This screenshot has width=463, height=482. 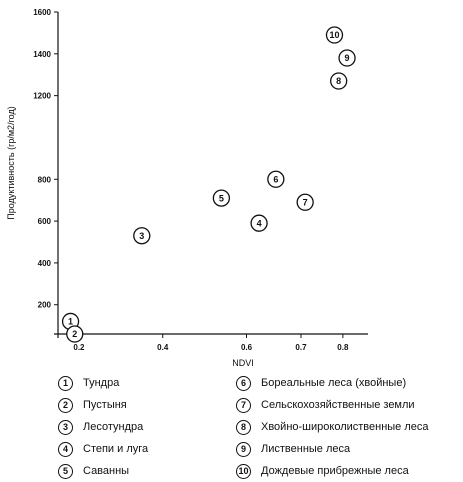 I want to click on x-axis-label: NDVI, so click(x=243, y=363).